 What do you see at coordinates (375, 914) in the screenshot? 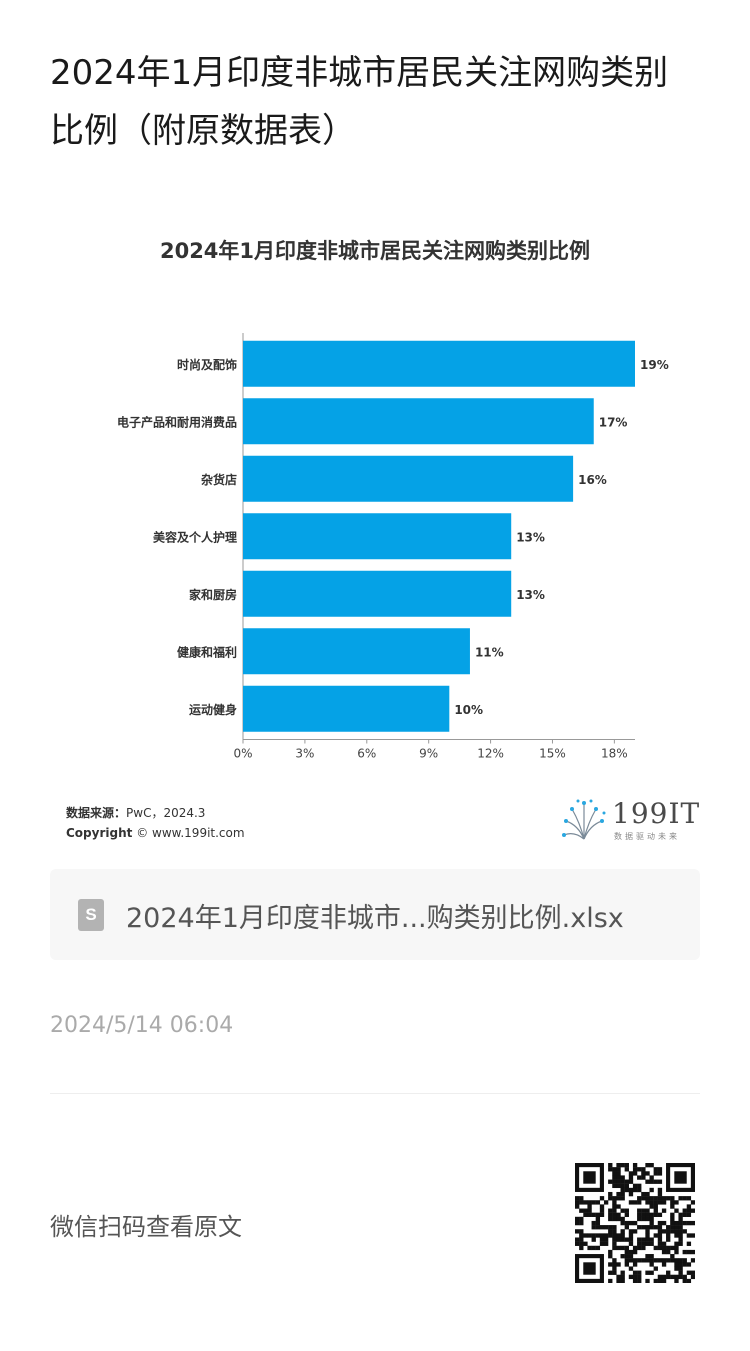
I see `attachment-file-card: S 2024年1月印度非城市...购类别比例.xlsx` at bounding box center [375, 914].